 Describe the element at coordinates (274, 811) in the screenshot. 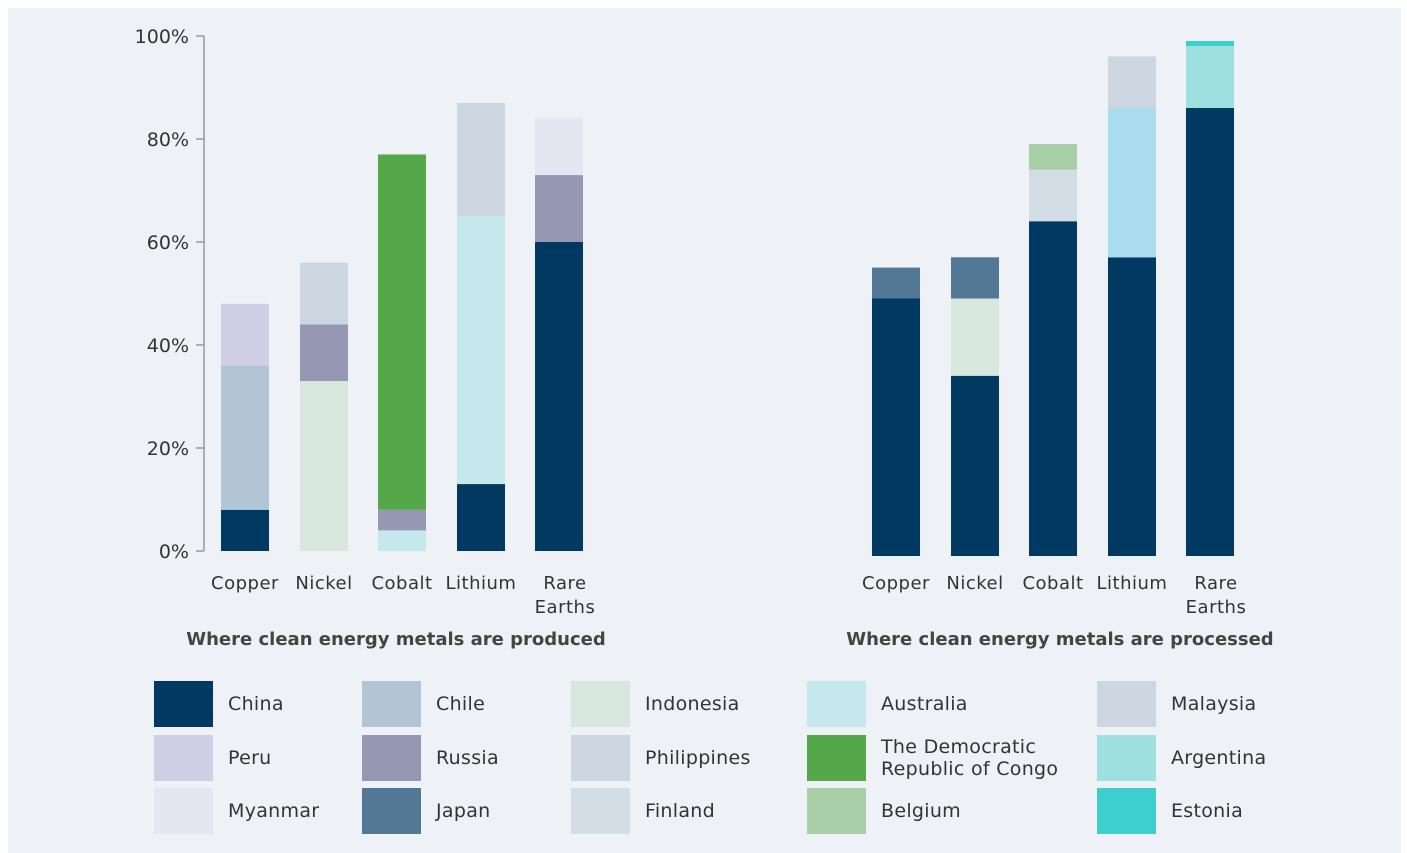

I see `legend-label: Myanmar` at that location.